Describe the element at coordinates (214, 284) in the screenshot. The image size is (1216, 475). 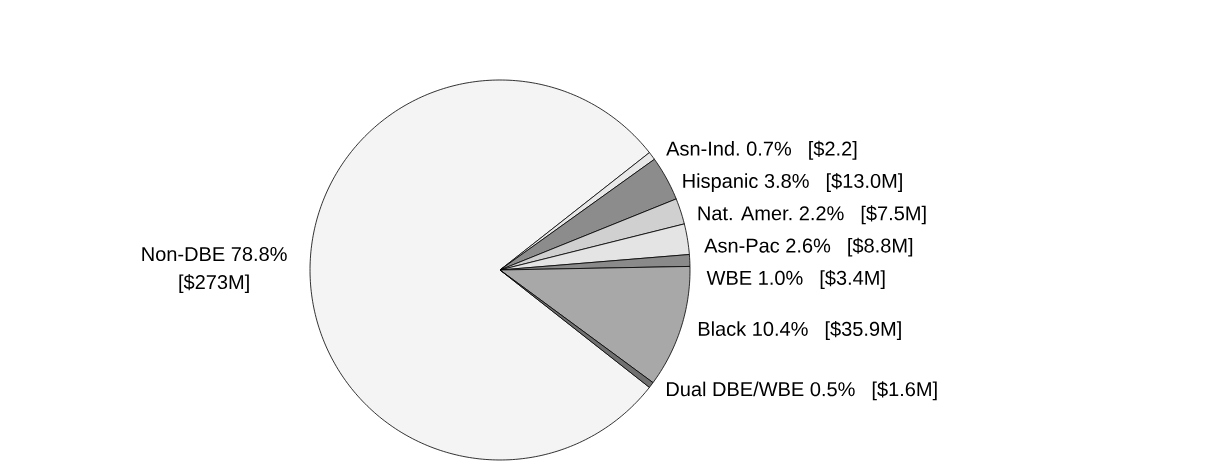
I see `text: [$273M]` at that location.